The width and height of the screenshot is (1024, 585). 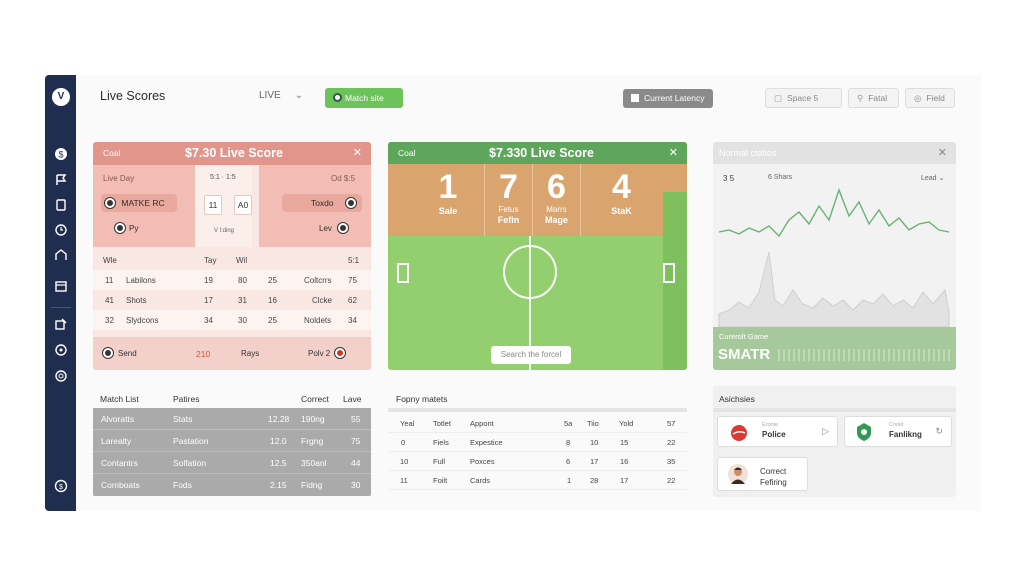 What do you see at coordinates (142, 320) in the screenshot?
I see `table-cell: Slydcons` at bounding box center [142, 320].